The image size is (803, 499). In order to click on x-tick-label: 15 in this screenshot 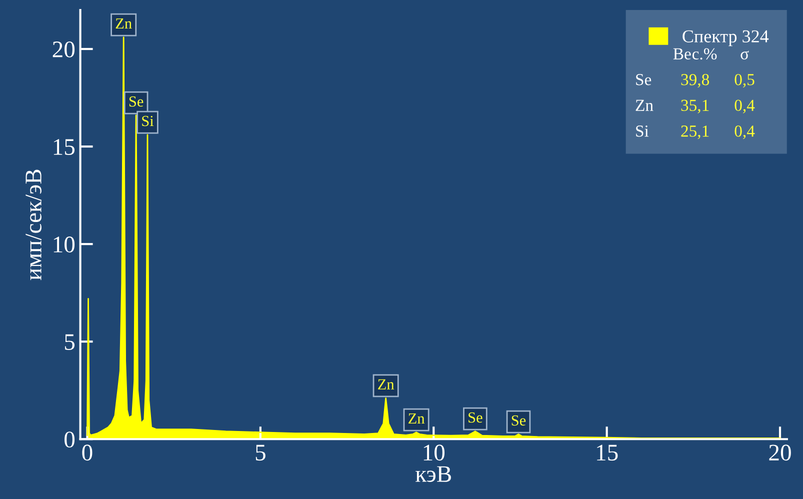, I will do `click(607, 452)`.